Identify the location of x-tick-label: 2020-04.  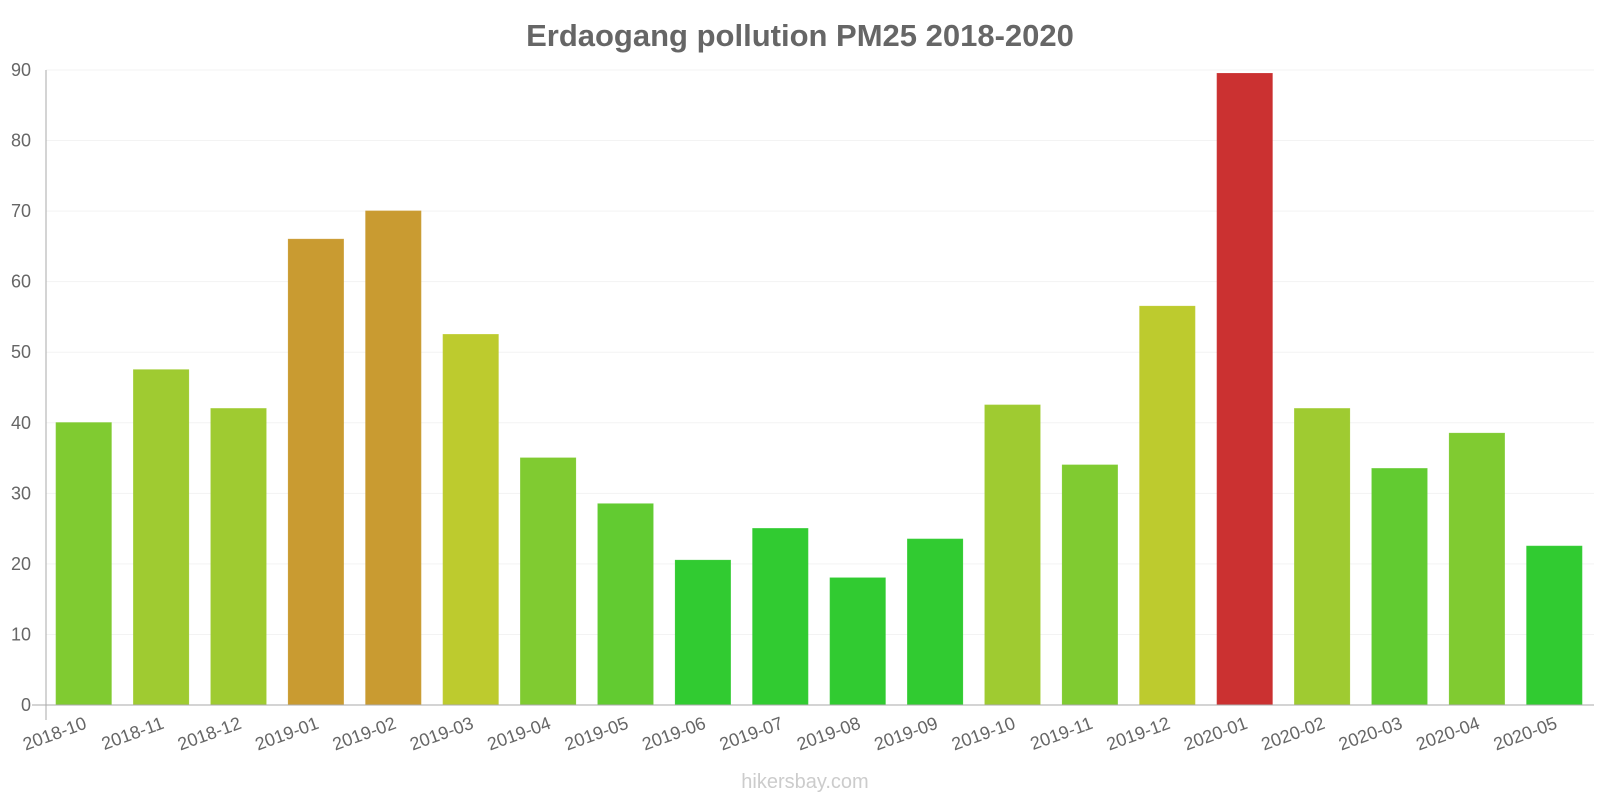
(1447, 733).